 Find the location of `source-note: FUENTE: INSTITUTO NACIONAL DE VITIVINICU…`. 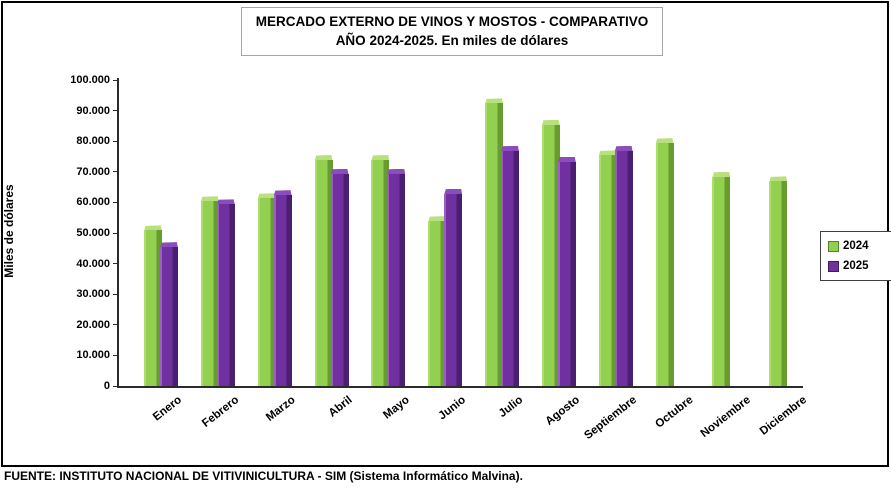

source-note: FUENTE: INSTITUTO NACIONAL DE VITIVINICU… is located at coordinates (263, 476).